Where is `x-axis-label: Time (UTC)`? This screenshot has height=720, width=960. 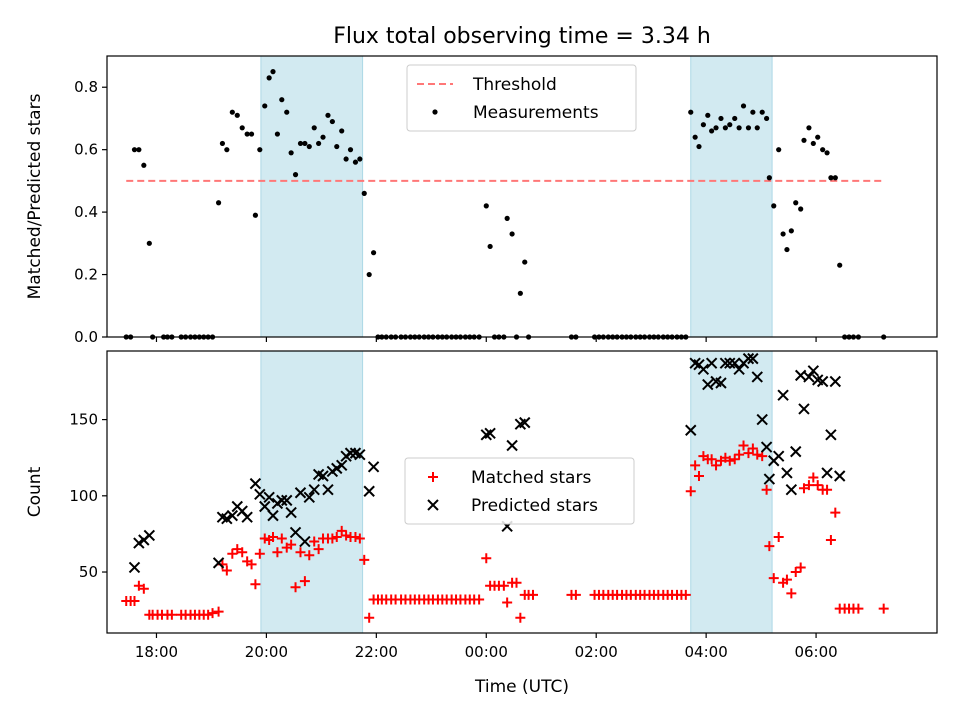
x-axis-label: Time (UTC) is located at coordinates (521, 687).